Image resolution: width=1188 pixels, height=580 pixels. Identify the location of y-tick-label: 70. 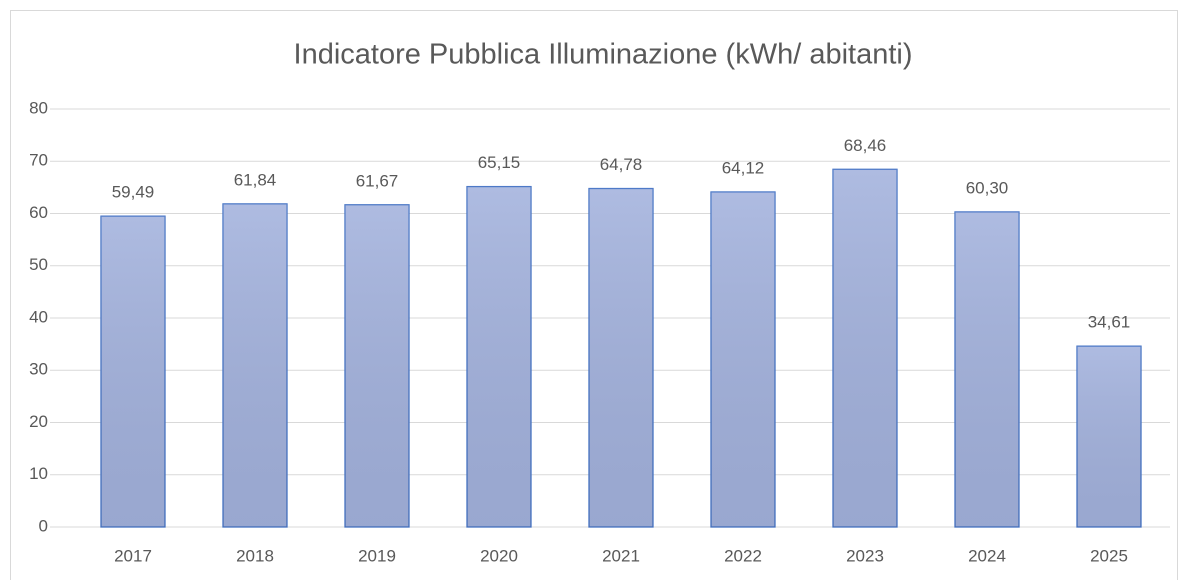
(38, 160).